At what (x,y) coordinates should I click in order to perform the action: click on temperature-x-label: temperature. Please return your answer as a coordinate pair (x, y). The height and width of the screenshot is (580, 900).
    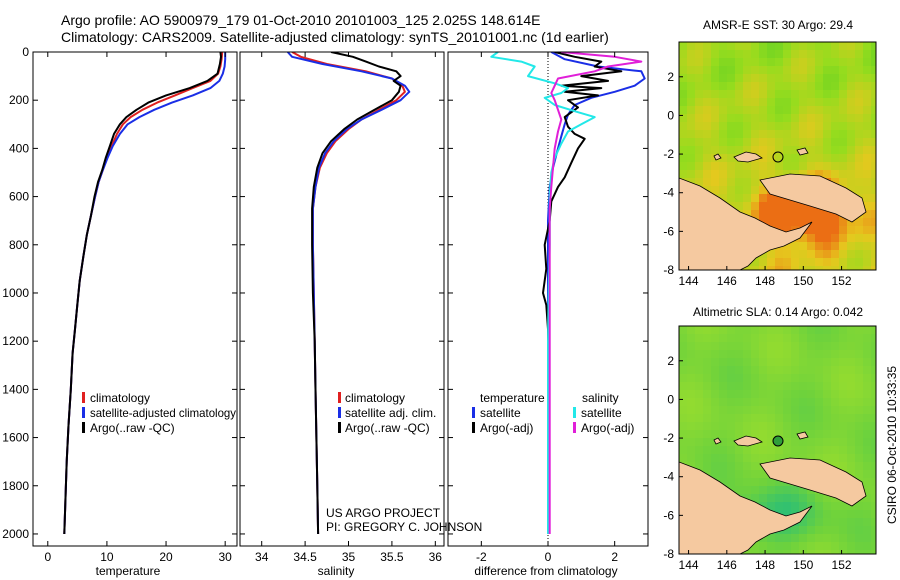
    Looking at the image, I should click on (128, 571).